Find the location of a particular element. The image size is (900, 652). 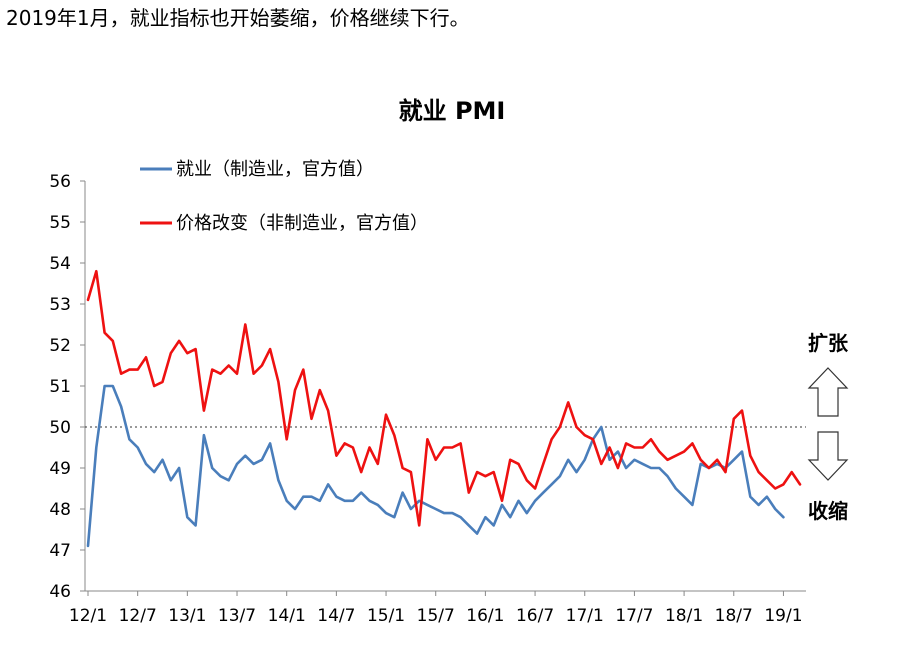

y-axis-ticks: 46 47 48 49 50 51 52 53 54 55 56 is located at coordinates (67, 387).